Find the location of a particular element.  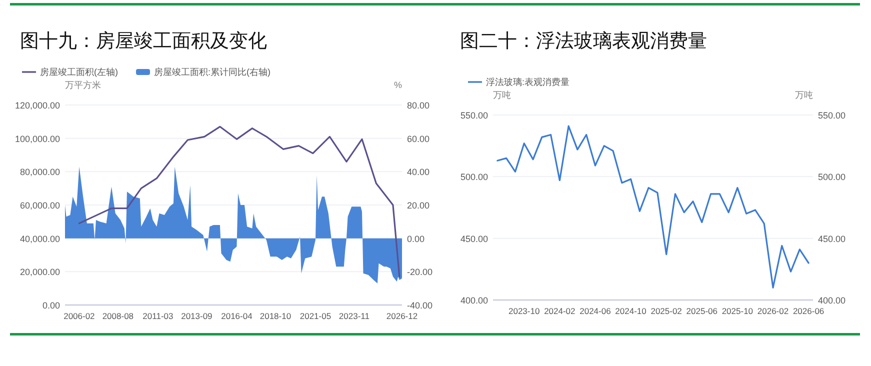

y-tick-label: 0.00 is located at coordinates (51, 305).